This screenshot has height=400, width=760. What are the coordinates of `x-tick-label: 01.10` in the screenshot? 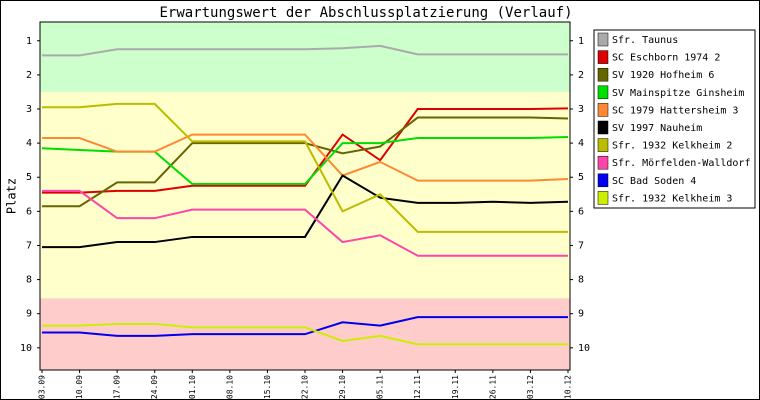 It's located at (192, 387).